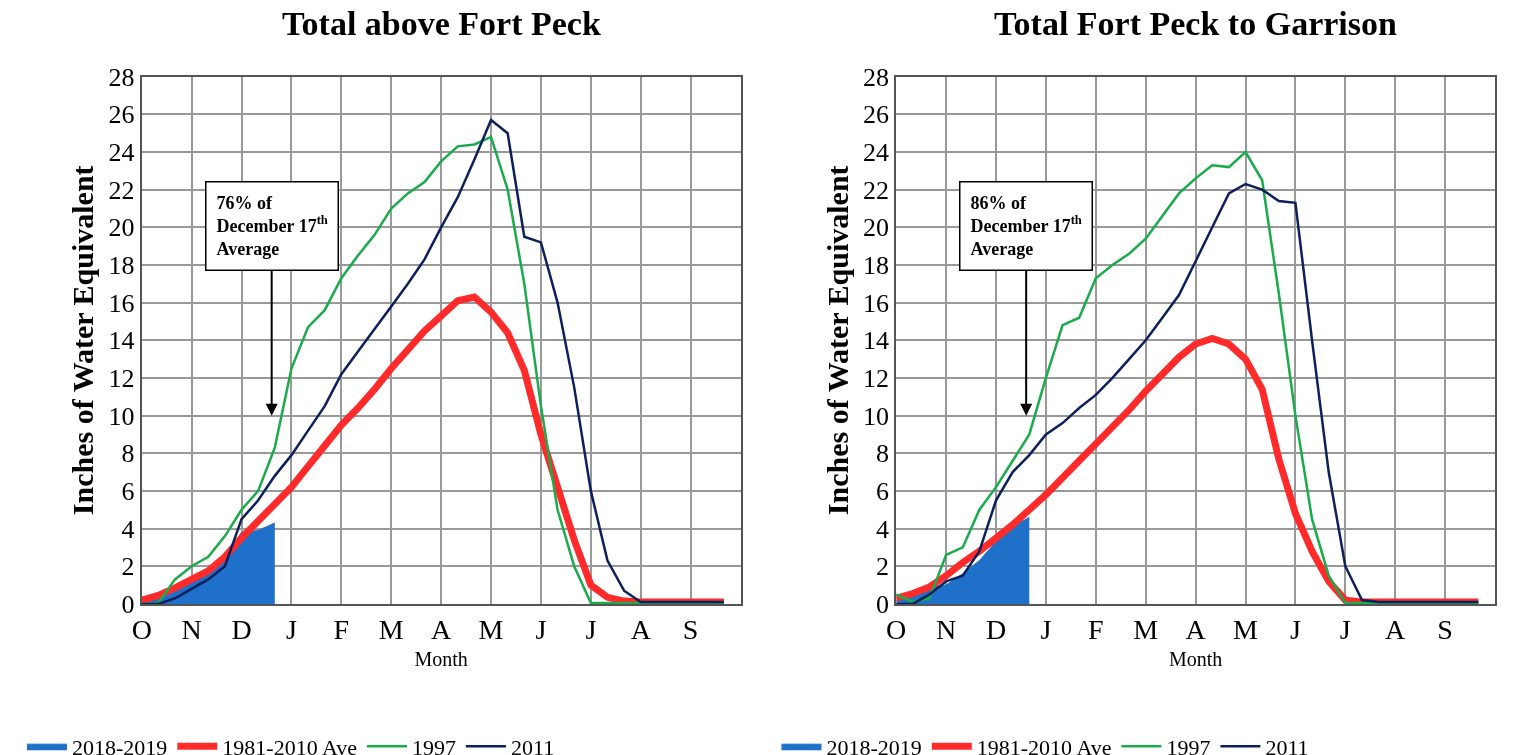 The image size is (1517, 755). What do you see at coordinates (441, 23) in the screenshot?
I see `chart-title: Total above Fort Peck` at bounding box center [441, 23].